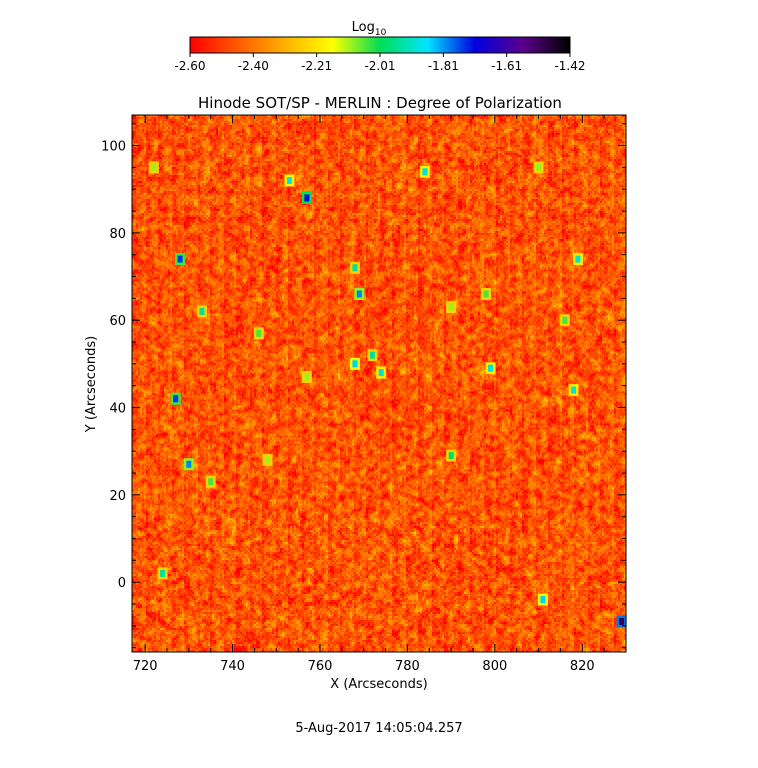 The image size is (758, 768). Describe the element at coordinates (117, 234) in the screenshot. I see `y-tick-label: 80` at that location.